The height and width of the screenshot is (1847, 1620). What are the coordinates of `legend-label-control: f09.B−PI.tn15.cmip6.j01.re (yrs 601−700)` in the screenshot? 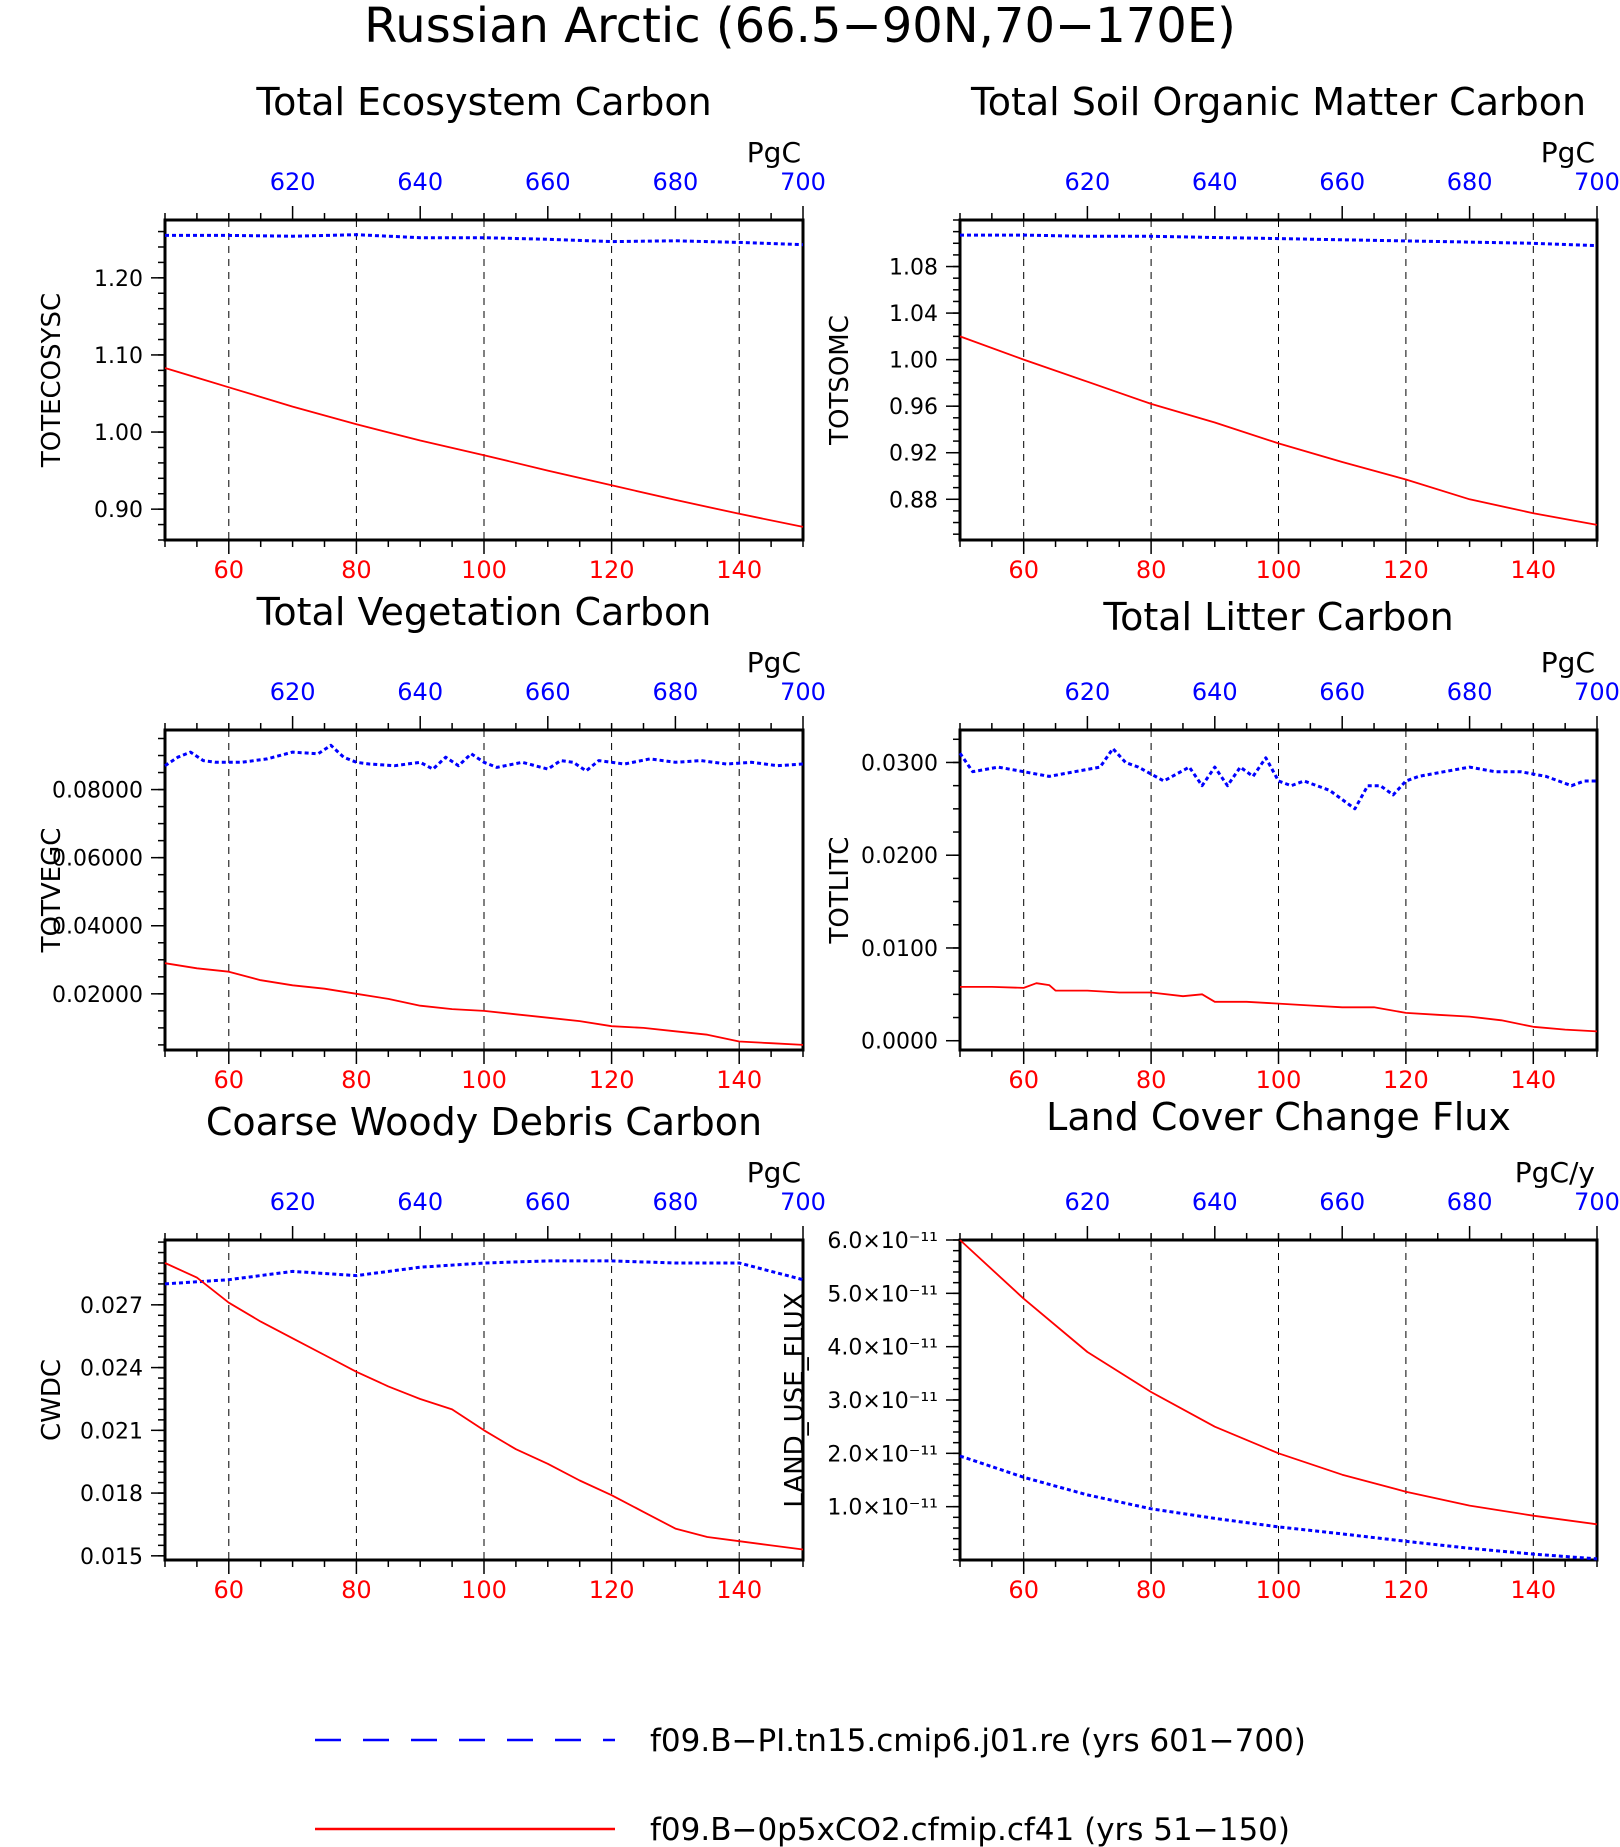 It's located at (978, 1741).